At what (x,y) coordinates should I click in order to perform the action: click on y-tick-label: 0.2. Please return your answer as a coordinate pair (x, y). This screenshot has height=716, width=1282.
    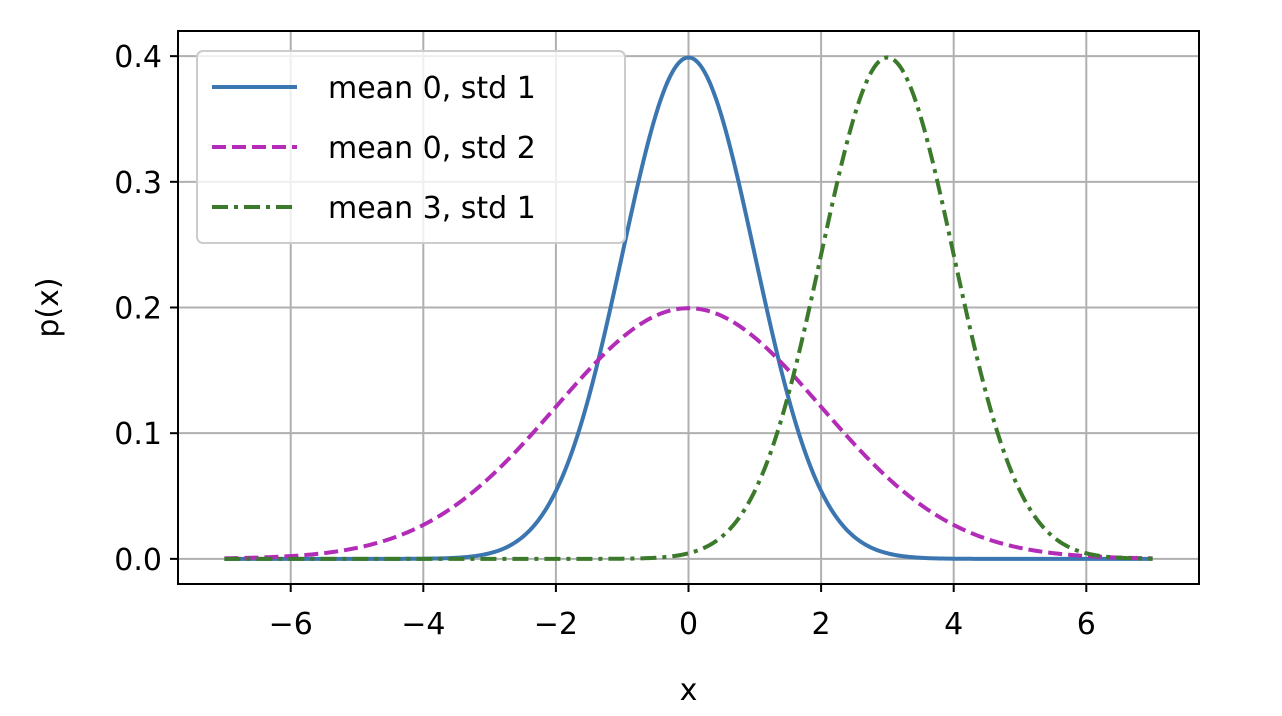
    Looking at the image, I should click on (138, 309).